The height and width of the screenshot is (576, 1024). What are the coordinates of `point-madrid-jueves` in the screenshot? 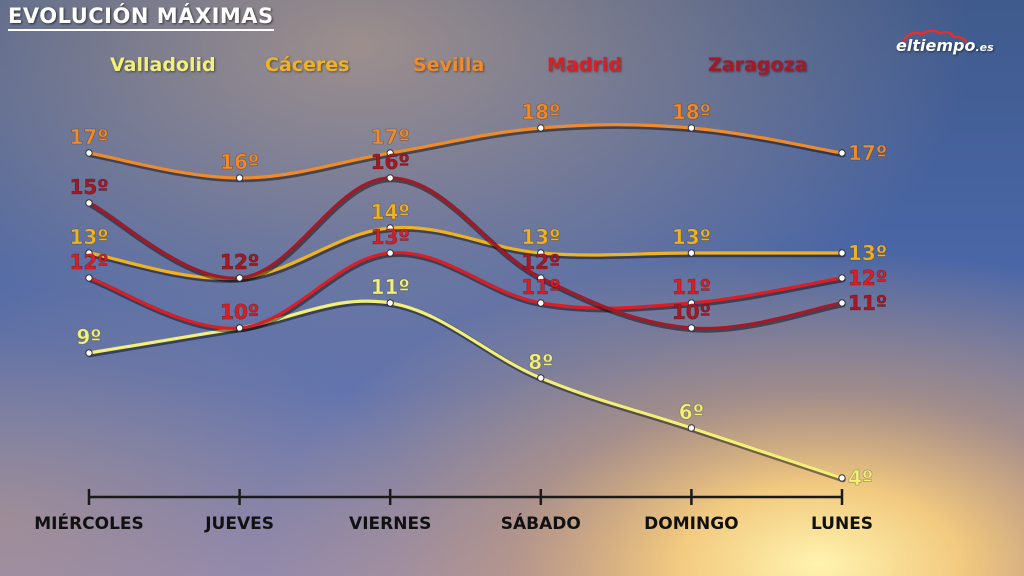 It's located at (239, 328).